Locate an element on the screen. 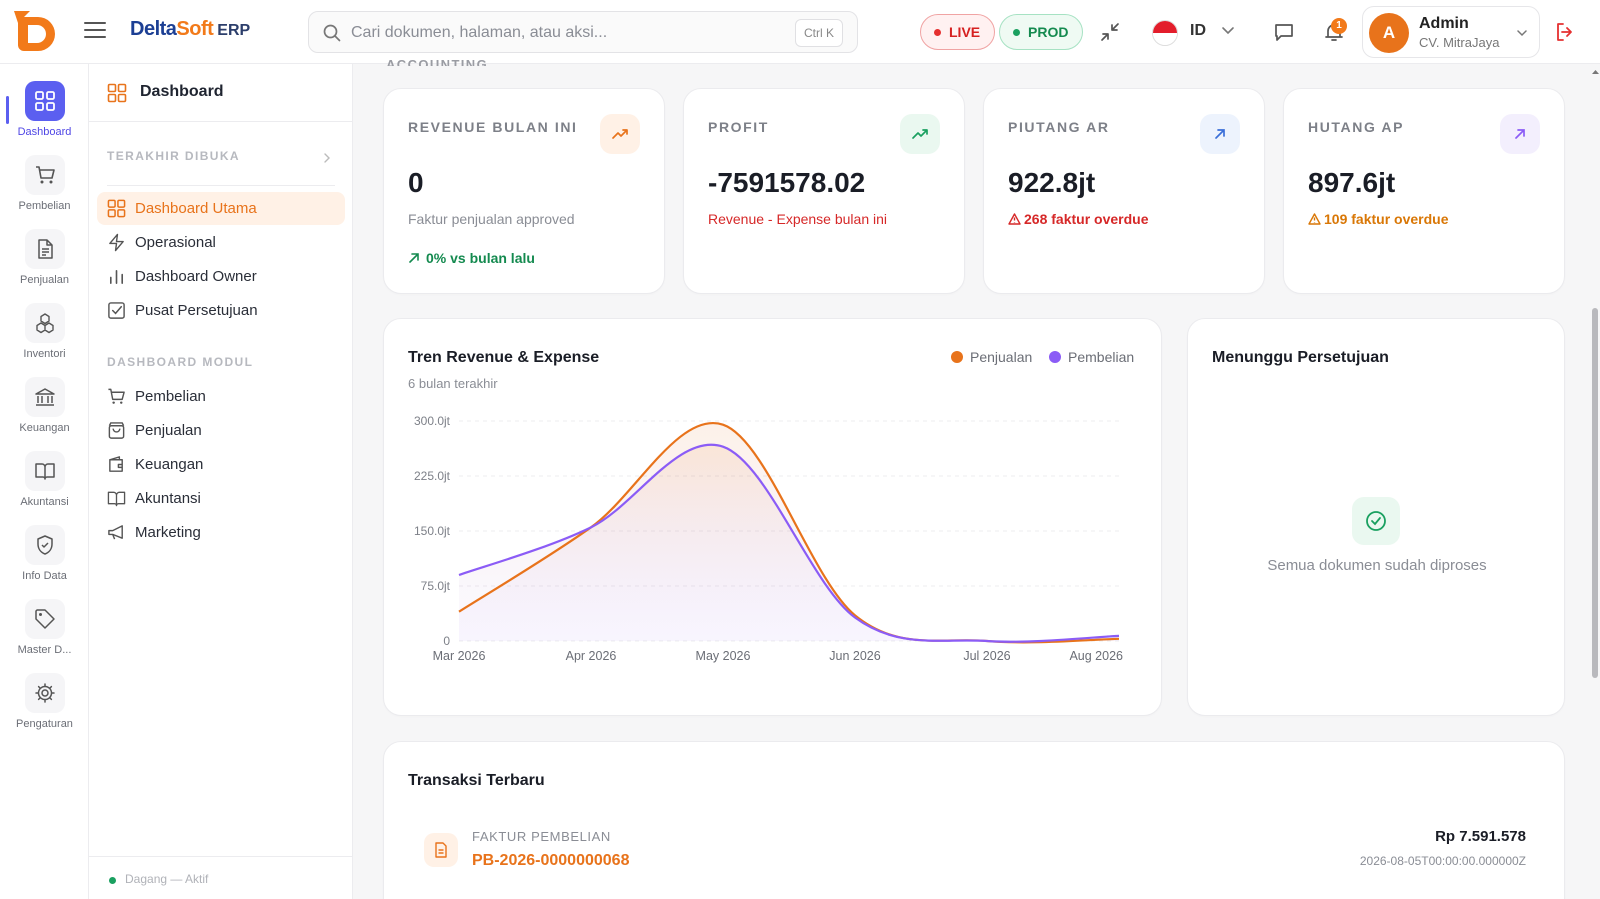 The image size is (1600, 899). megaphone-icon is located at coordinates (115, 532).